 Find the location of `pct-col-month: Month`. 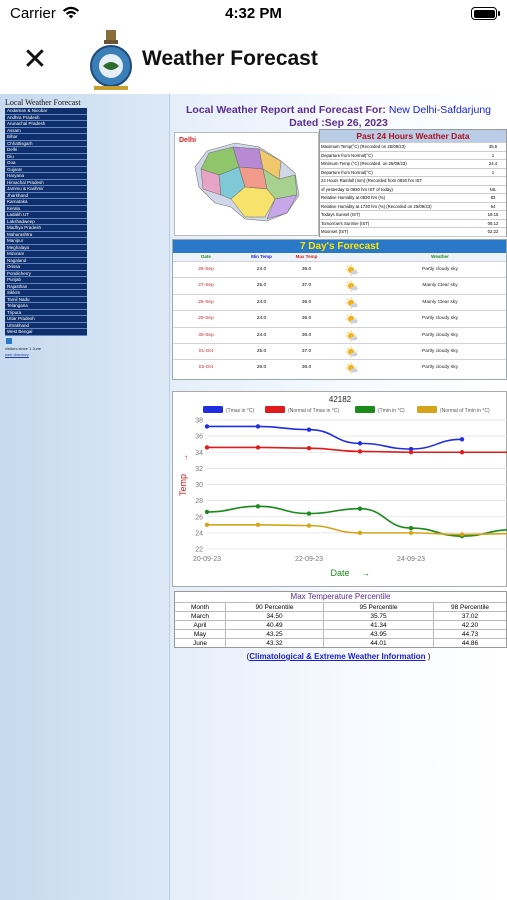

pct-col-month: Month is located at coordinates (200, 607).